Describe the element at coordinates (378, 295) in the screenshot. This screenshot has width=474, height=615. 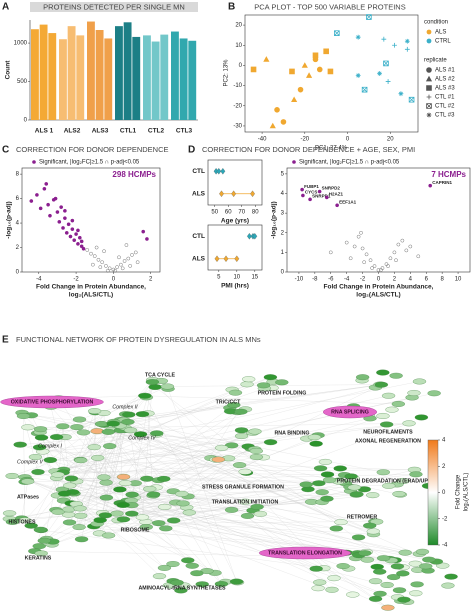
I see `x-axis-label: log₂(ALS/CTL)` at that location.